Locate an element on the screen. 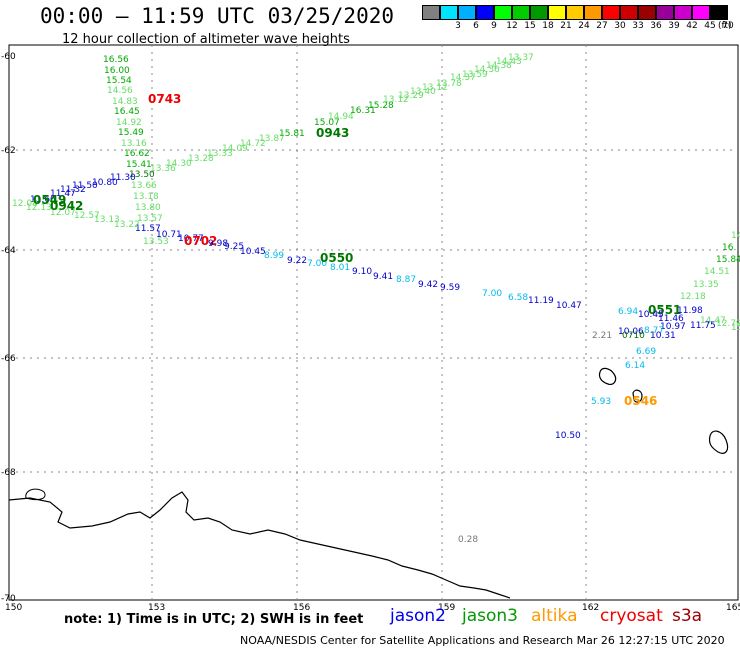 This screenshot has width=740, height=650. wave-height-label: 13.37 is located at coordinates (521, 58).